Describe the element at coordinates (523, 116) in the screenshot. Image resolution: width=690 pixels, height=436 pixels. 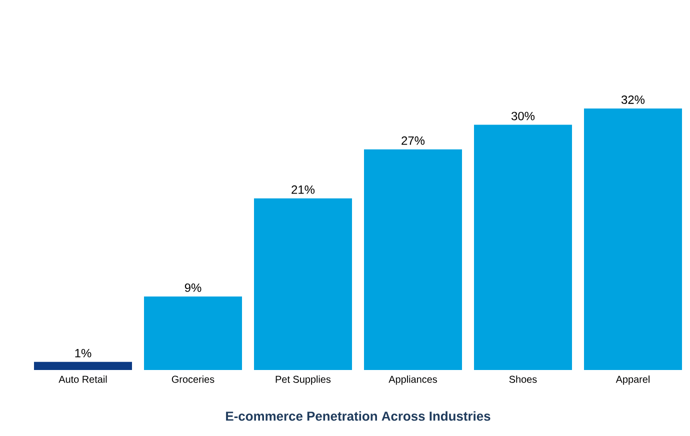
I see `data-label: 30%` at that location.